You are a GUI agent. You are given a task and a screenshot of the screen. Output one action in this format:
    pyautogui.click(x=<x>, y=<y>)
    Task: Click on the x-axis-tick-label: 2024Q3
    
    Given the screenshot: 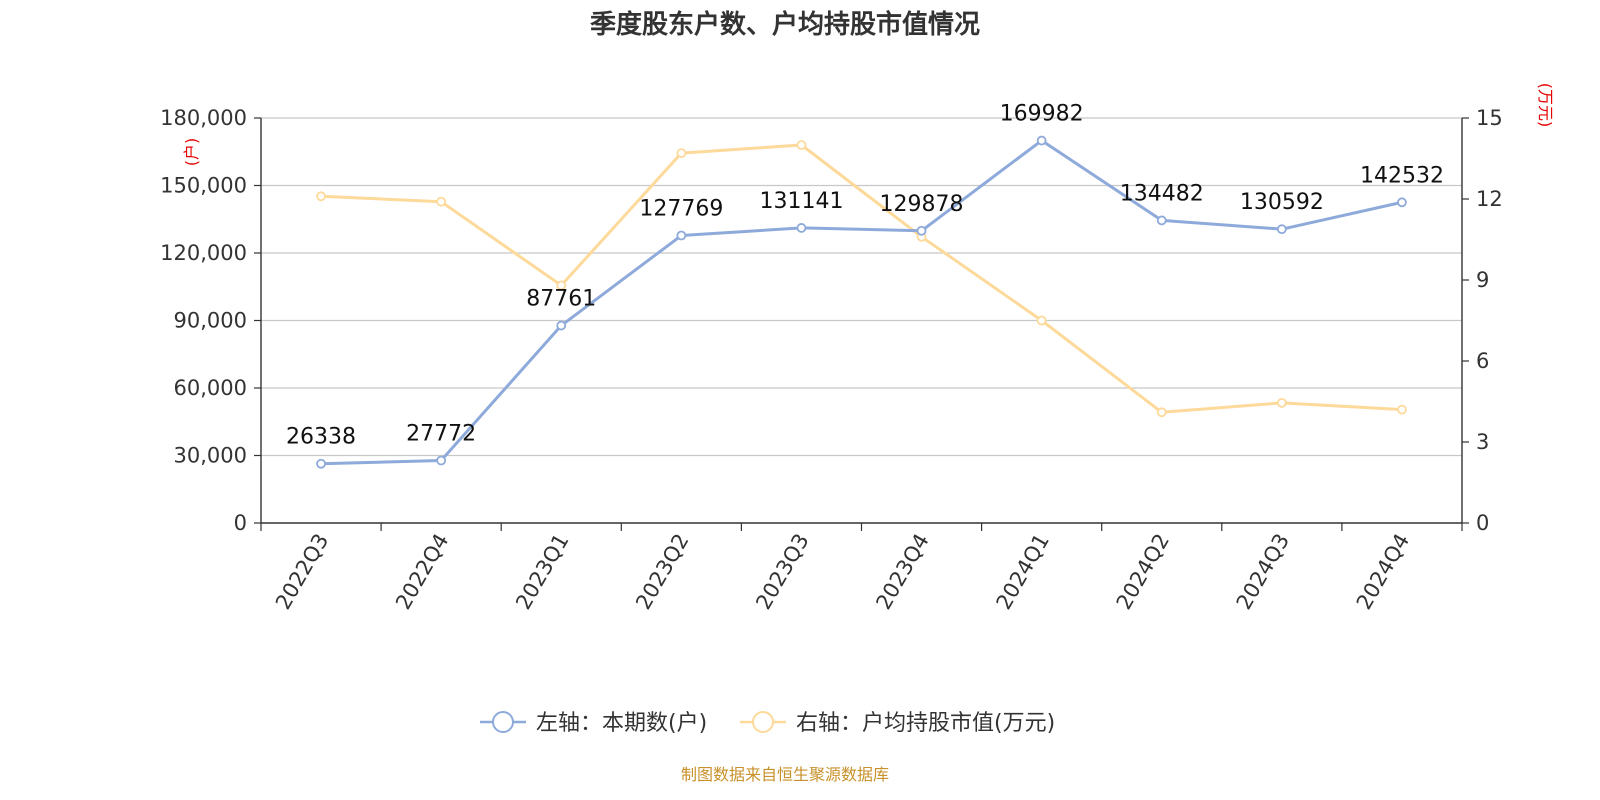 What is the action you would take?
    pyautogui.click(x=1263, y=572)
    